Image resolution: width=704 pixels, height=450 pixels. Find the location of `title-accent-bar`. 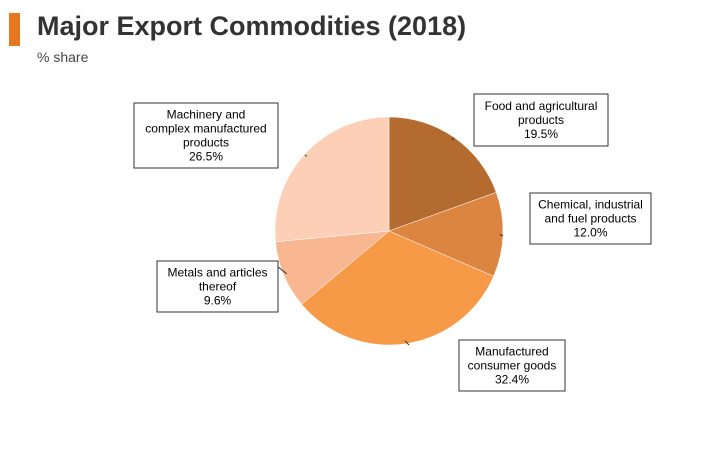

title-accent-bar is located at coordinates (14, 29).